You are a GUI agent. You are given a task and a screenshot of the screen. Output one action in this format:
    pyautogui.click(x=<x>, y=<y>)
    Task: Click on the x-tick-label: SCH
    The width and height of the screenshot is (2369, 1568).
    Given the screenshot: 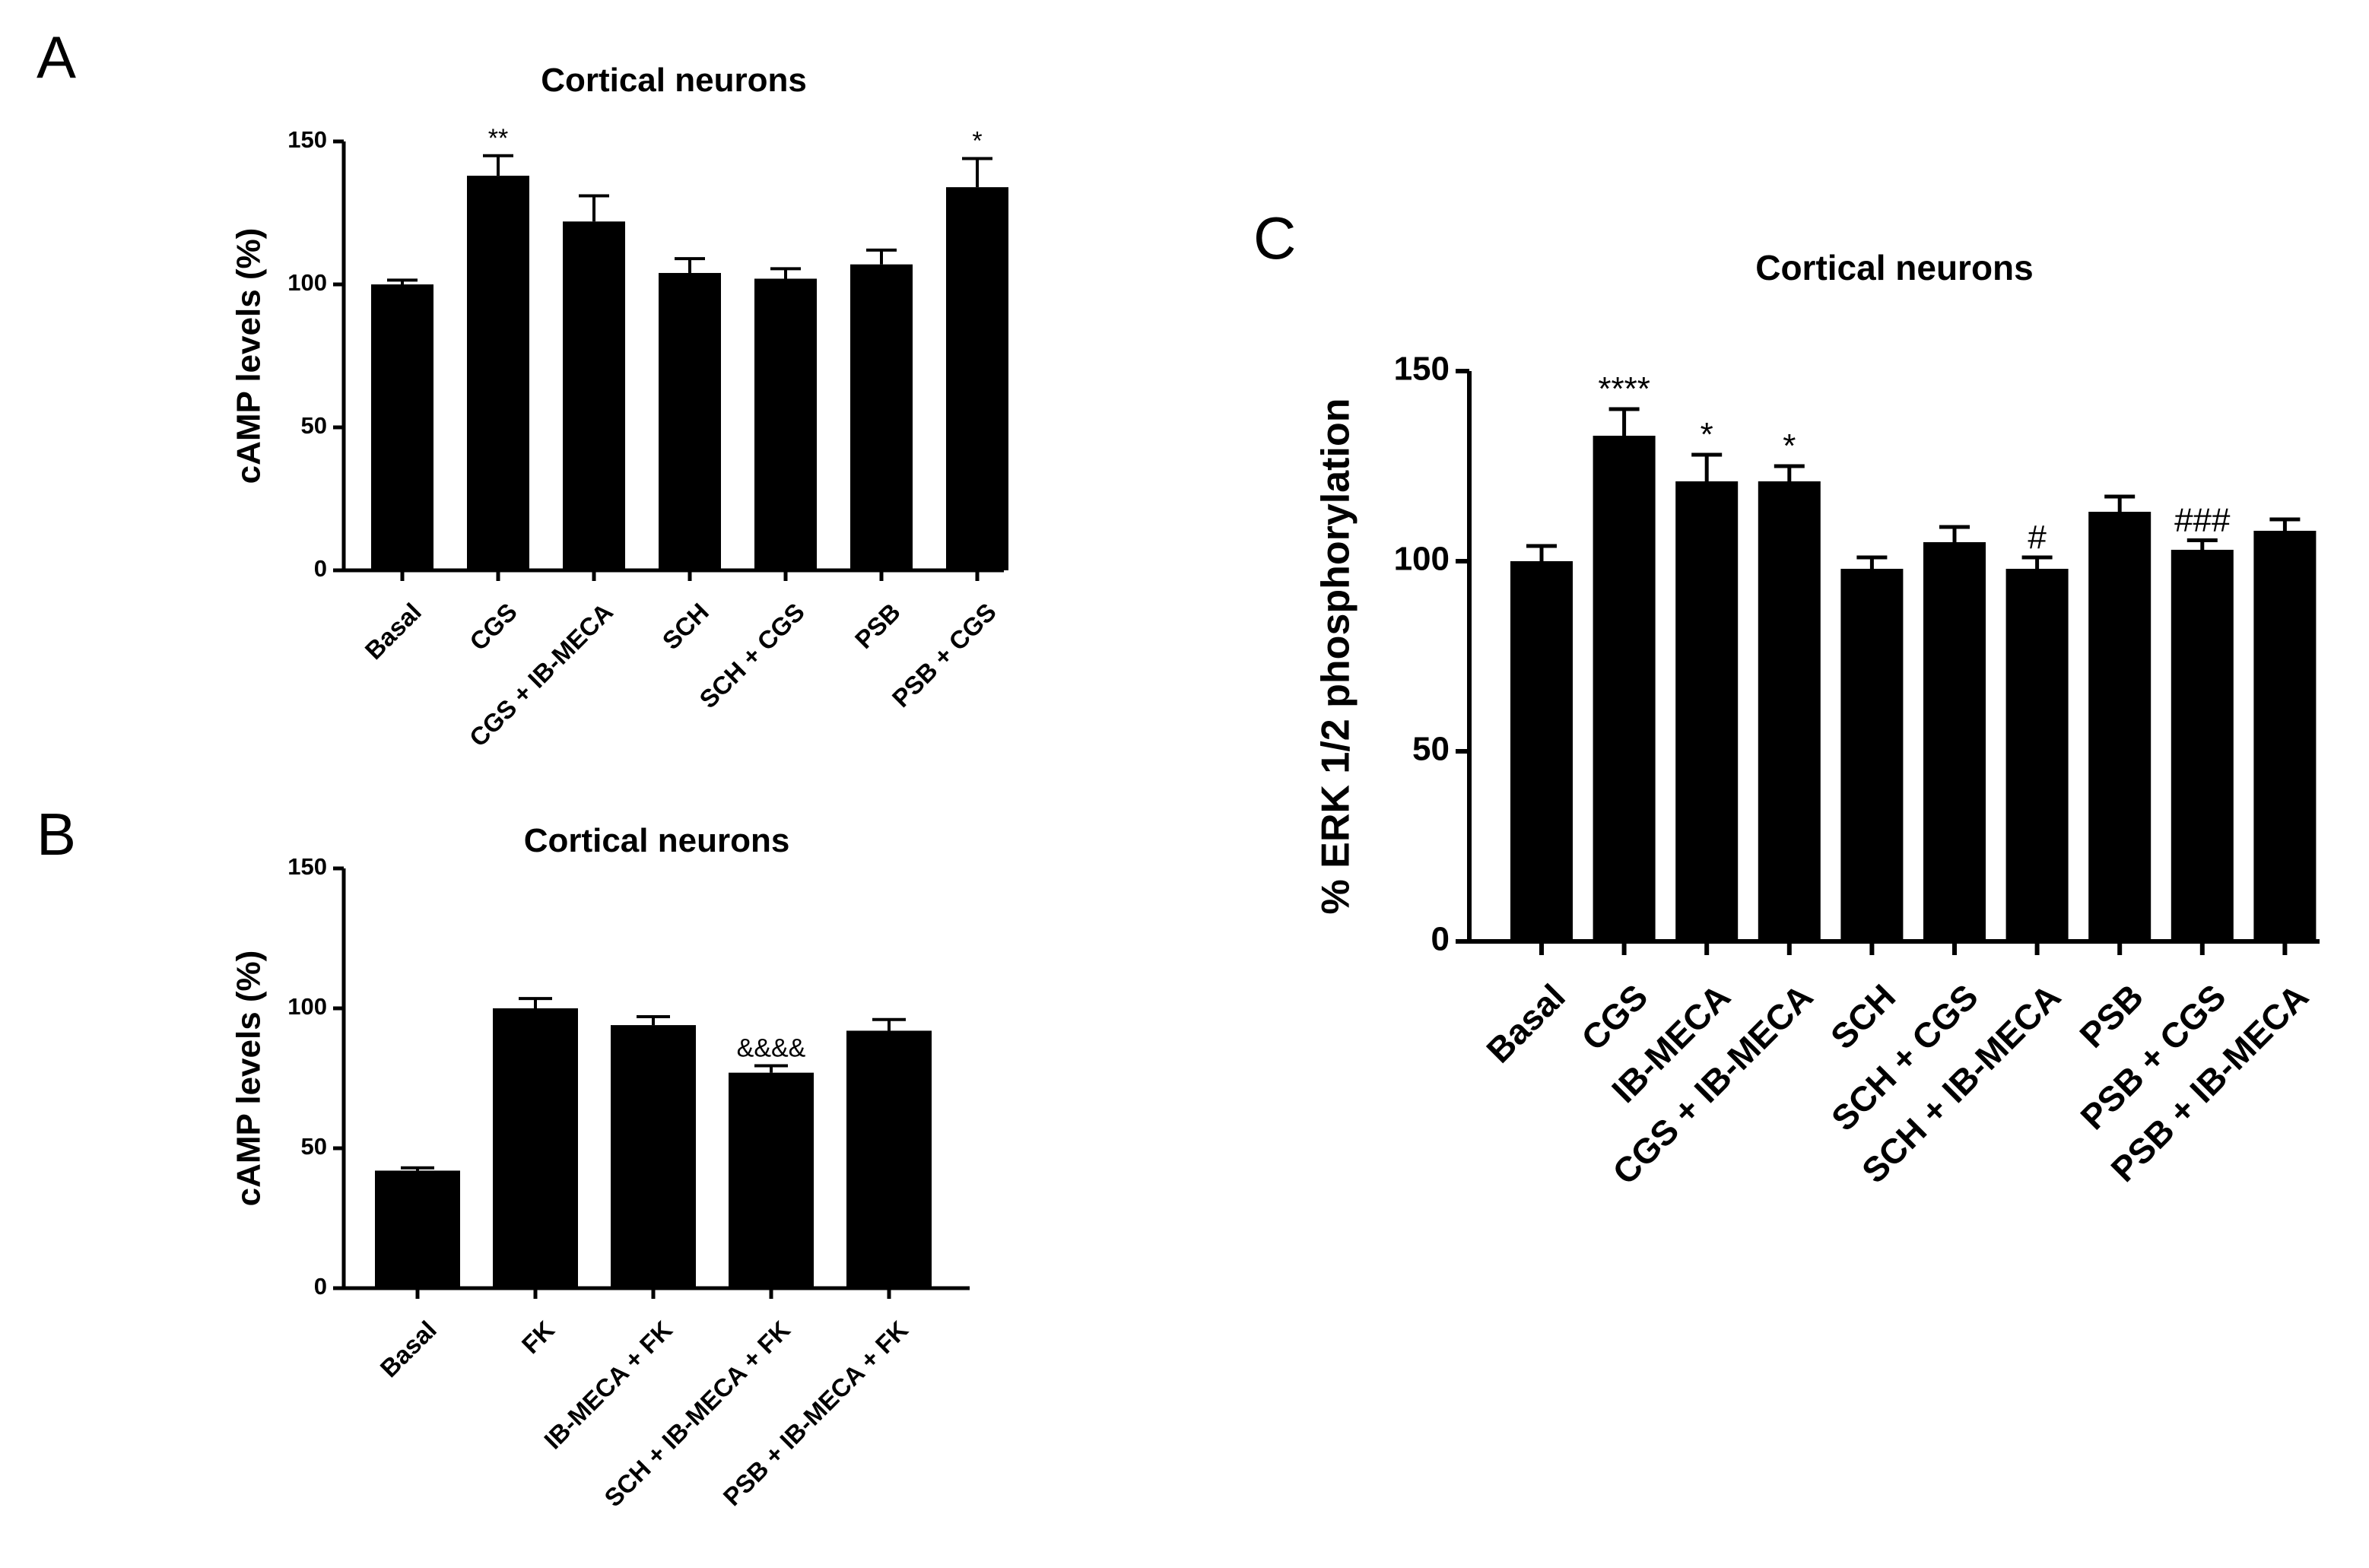 What is the action you would take?
    pyautogui.click(x=684, y=626)
    